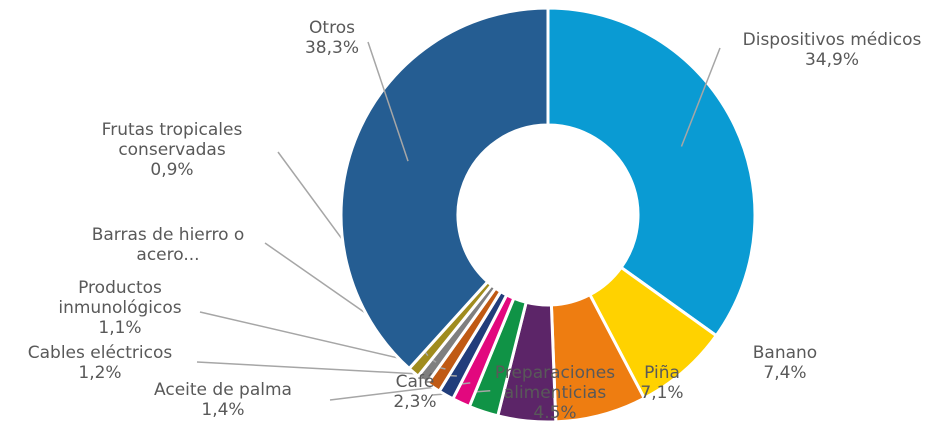 The image size is (946, 431). Describe the element at coordinates (785, 353) in the screenshot. I see `category-label: Banano` at that location.